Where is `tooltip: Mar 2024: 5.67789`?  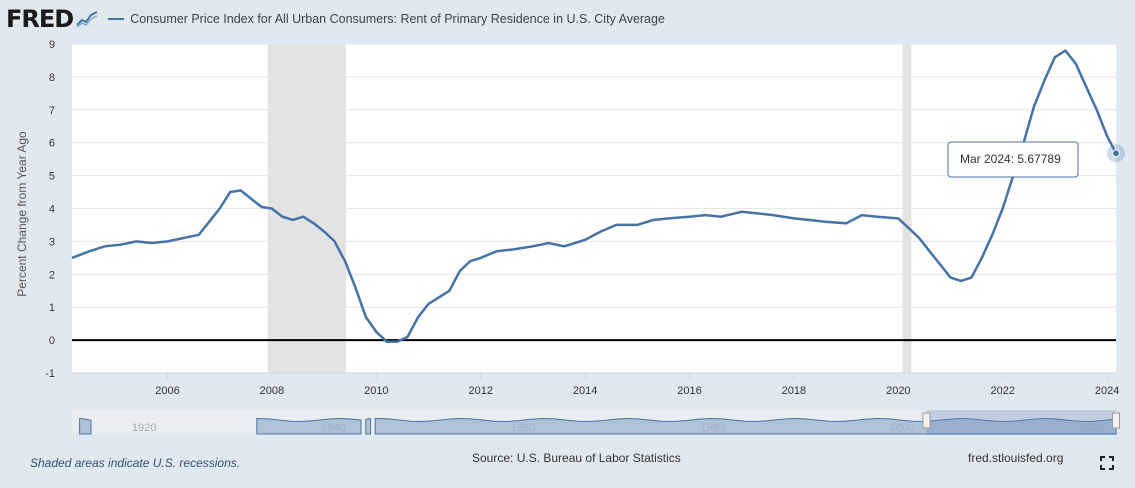 tooltip: Mar 2024: 5.67789 is located at coordinates (1013, 159).